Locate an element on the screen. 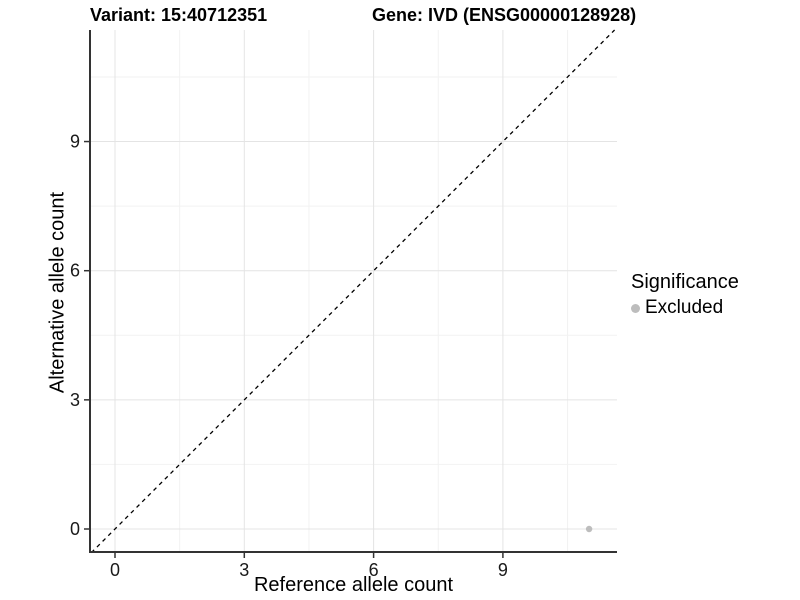 This screenshot has height=600, width=800. x-tick-label: 3 is located at coordinates (244, 570).